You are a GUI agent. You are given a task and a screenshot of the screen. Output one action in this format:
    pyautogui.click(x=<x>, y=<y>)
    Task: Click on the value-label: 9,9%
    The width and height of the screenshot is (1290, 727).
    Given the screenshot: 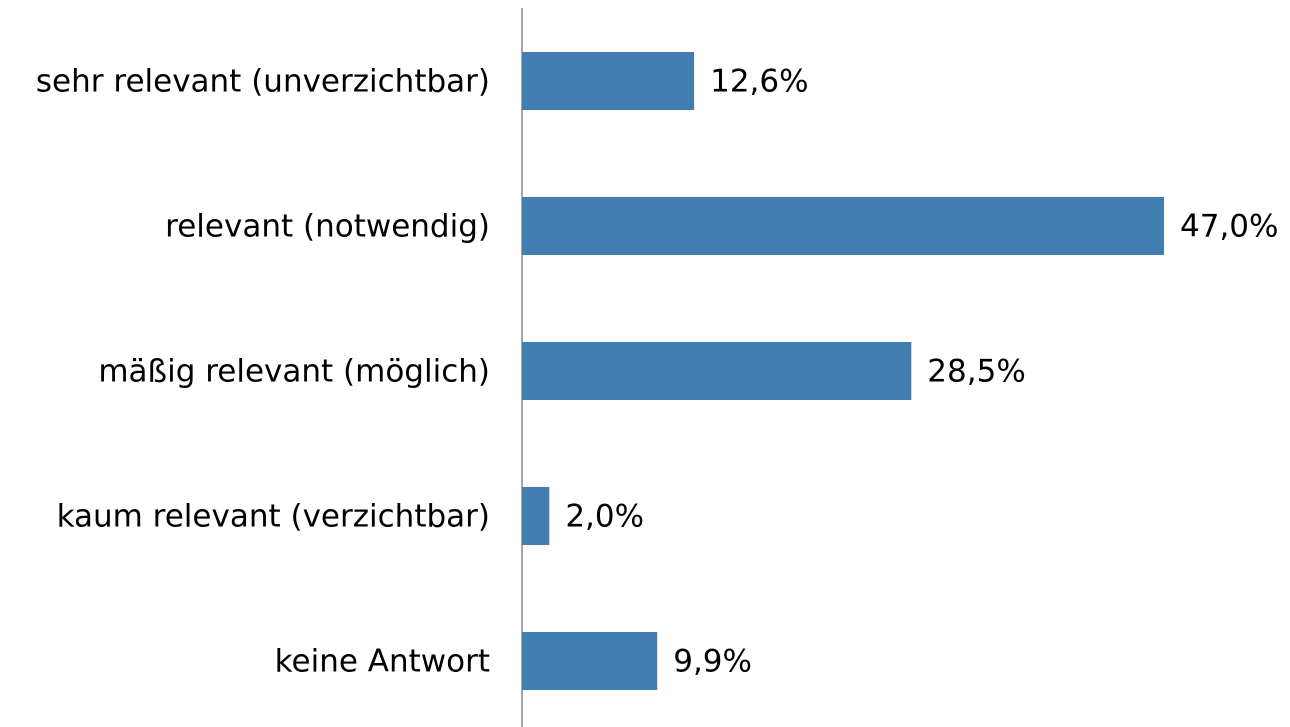 What is the action you would take?
    pyautogui.click(x=712, y=662)
    